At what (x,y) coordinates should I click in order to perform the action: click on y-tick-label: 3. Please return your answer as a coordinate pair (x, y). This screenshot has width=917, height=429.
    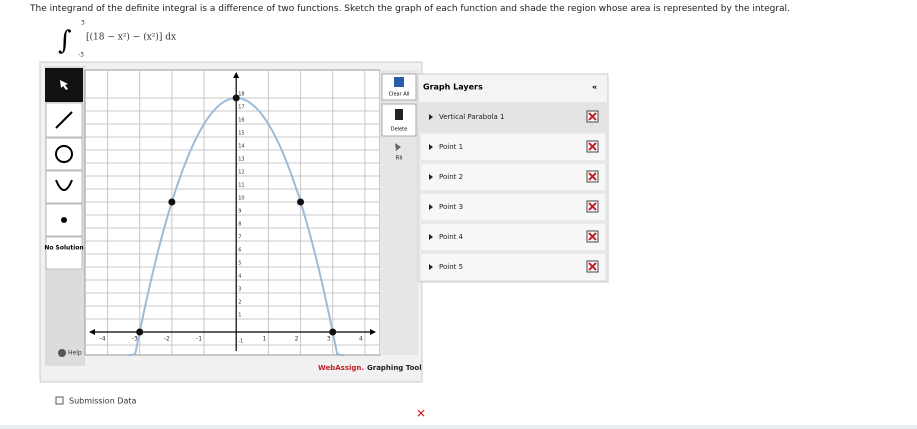
    Looking at the image, I should click on (239, 289).